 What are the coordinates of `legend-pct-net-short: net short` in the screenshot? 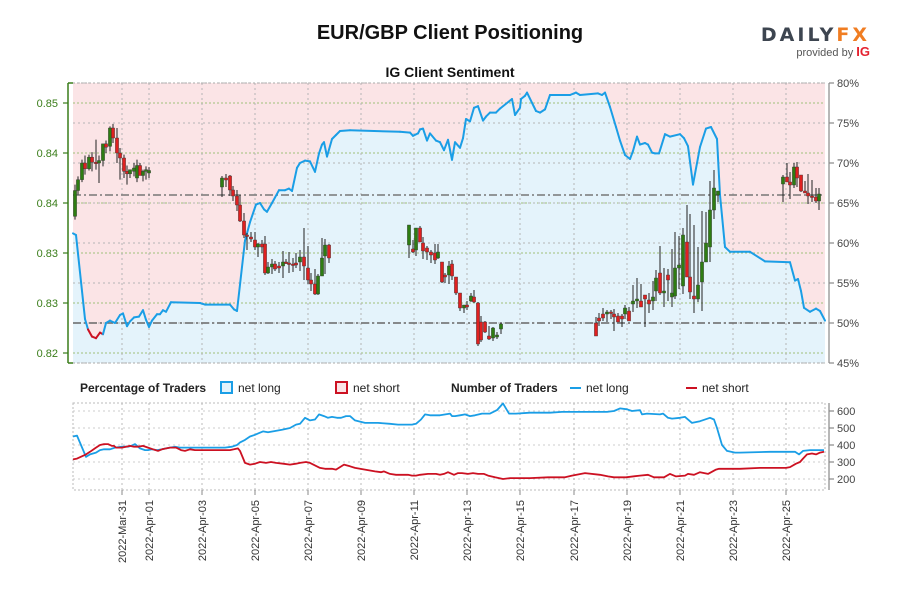 It's located at (367, 388).